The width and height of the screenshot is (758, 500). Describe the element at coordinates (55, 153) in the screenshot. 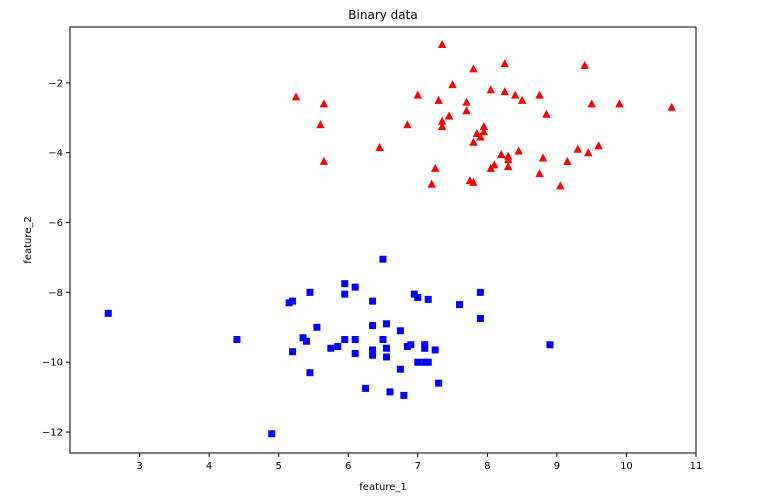

I see `y-tick-label: −4` at that location.